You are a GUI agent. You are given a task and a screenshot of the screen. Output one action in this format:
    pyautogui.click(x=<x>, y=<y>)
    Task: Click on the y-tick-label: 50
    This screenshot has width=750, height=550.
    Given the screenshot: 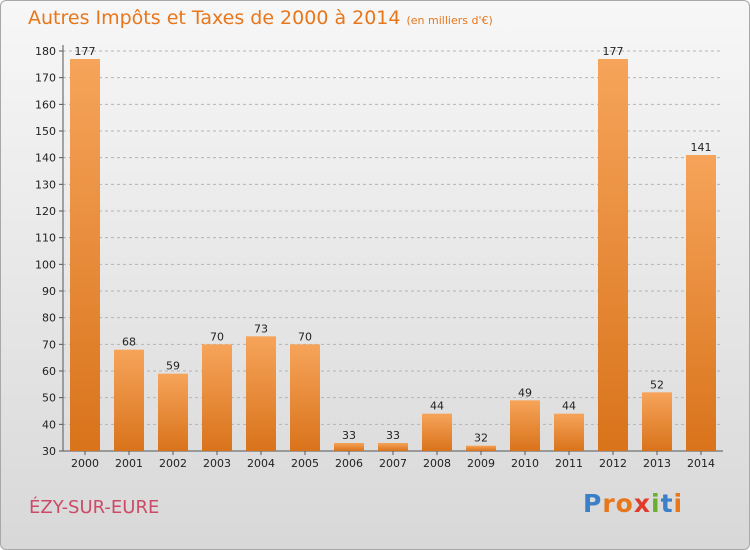 What is the action you would take?
    pyautogui.click(x=49, y=398)
    